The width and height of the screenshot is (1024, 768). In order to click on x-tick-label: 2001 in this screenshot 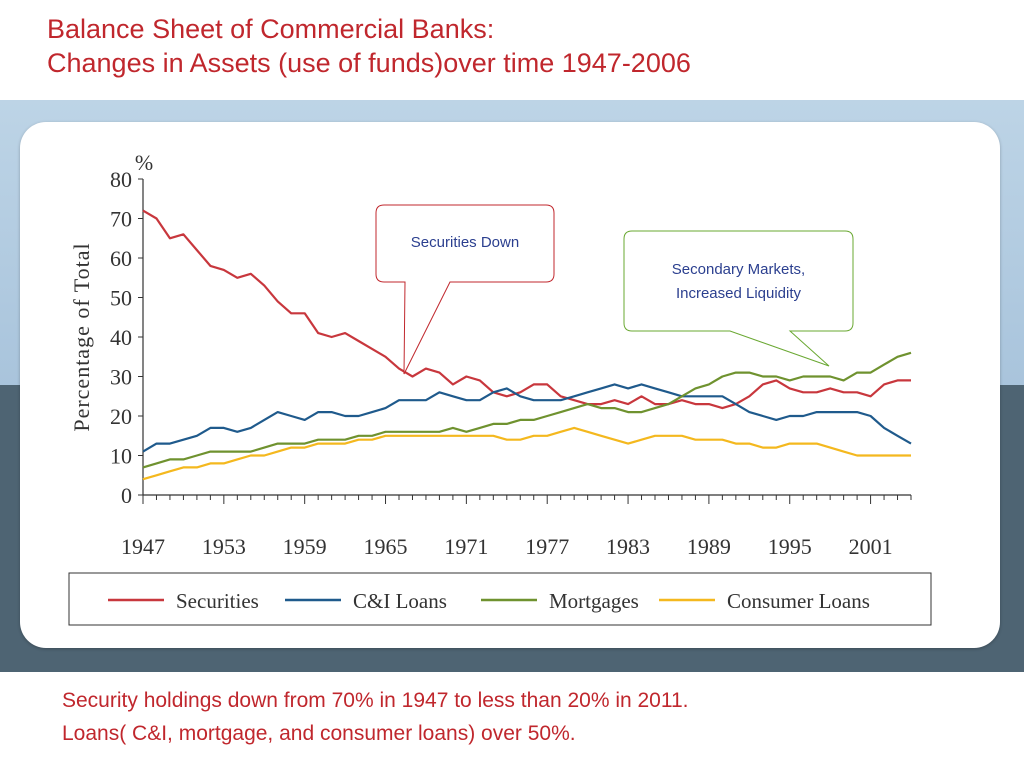, I will do `click(871, 546)`.